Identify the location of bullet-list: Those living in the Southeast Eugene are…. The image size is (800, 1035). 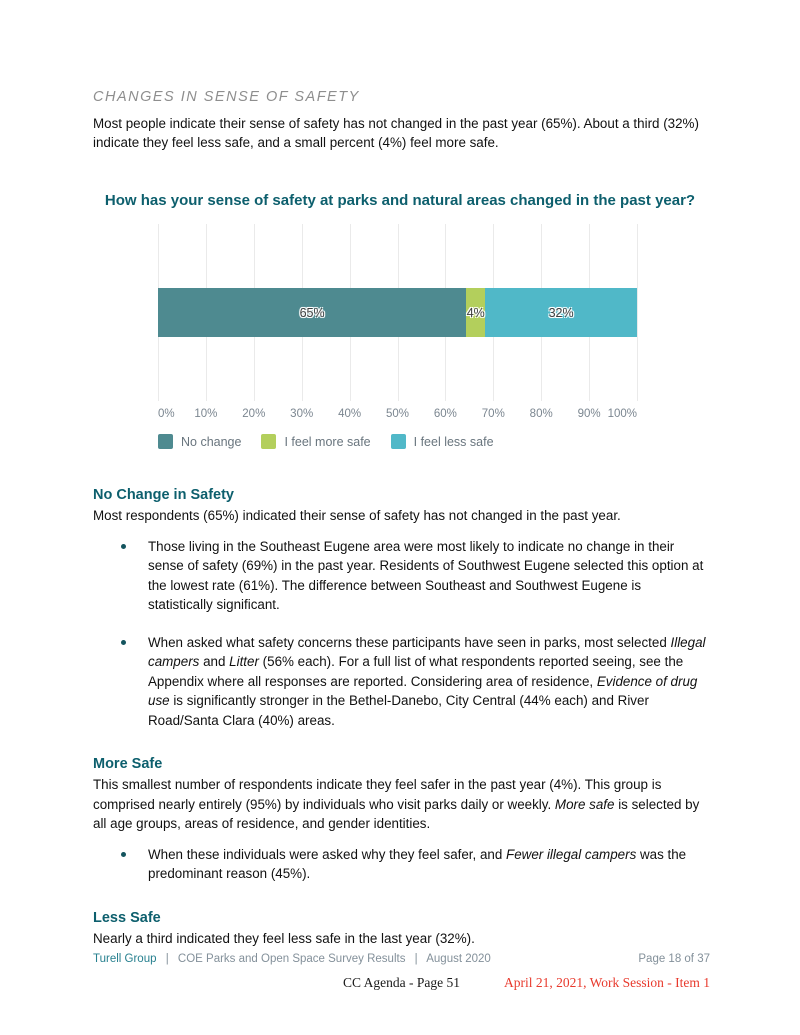
(400, 634).